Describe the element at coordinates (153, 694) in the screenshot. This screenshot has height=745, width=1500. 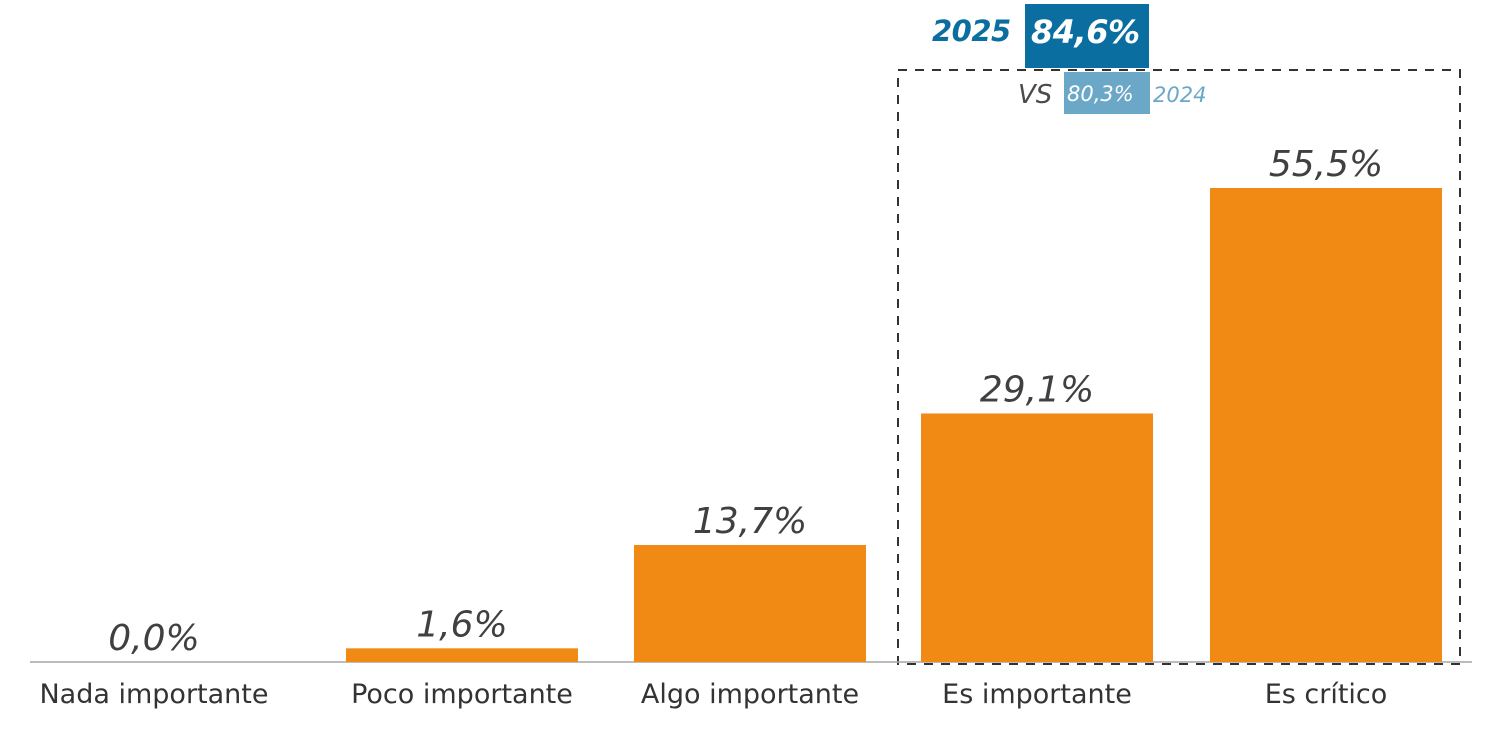
I see `category-label: Nada importante` at that location.